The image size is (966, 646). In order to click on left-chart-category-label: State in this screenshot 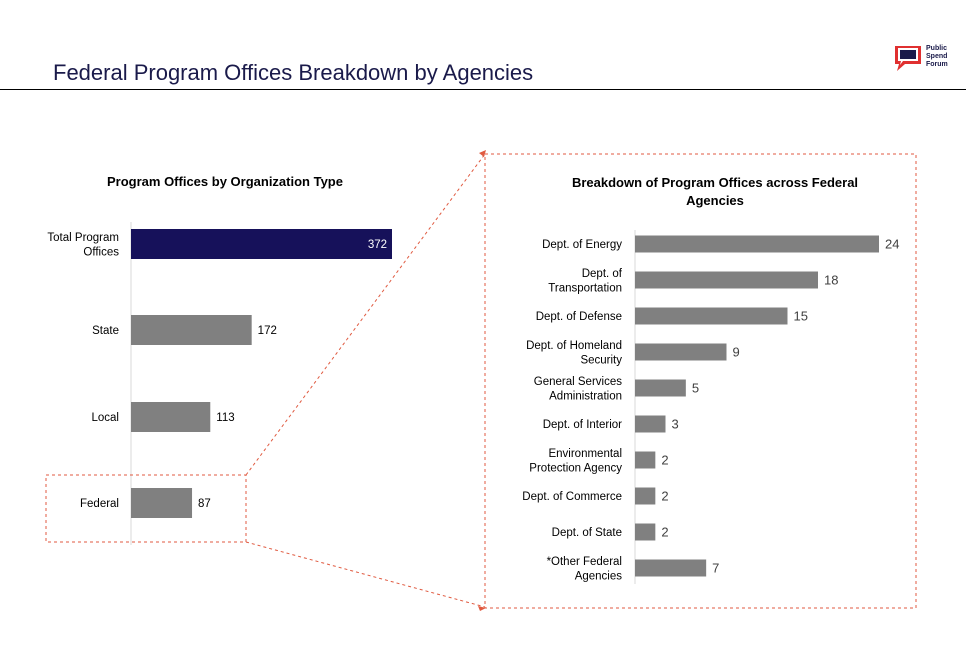, I will do `click(105, 331)`.